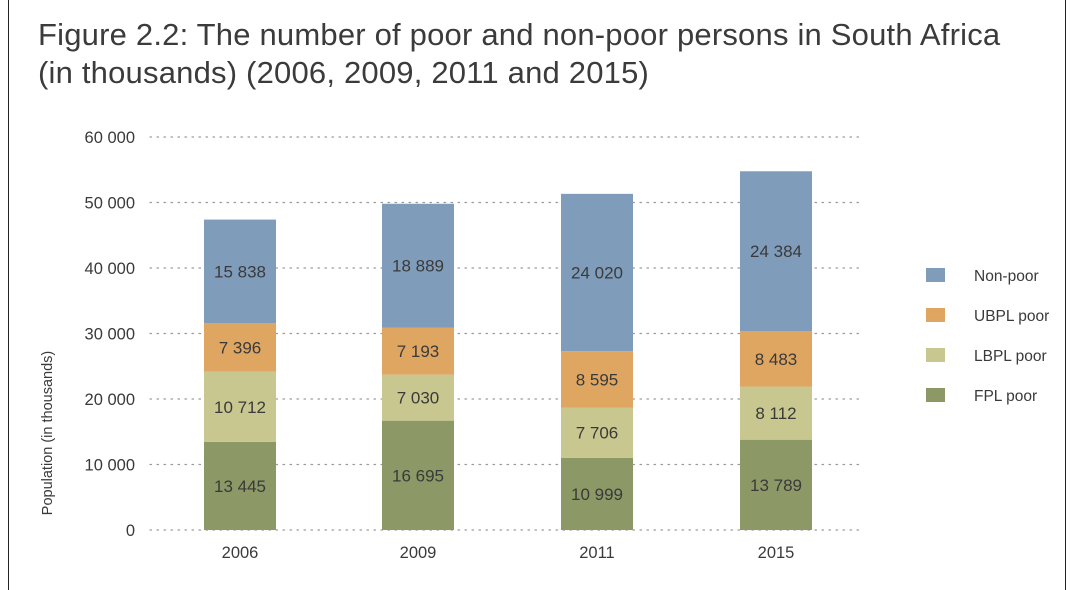 Image resolution: width=1072 pixels, height=590 pixels. Describe the element at coordinates (110, 269) in the screenshot. I see `y-tick-label: 40 000` at that location.